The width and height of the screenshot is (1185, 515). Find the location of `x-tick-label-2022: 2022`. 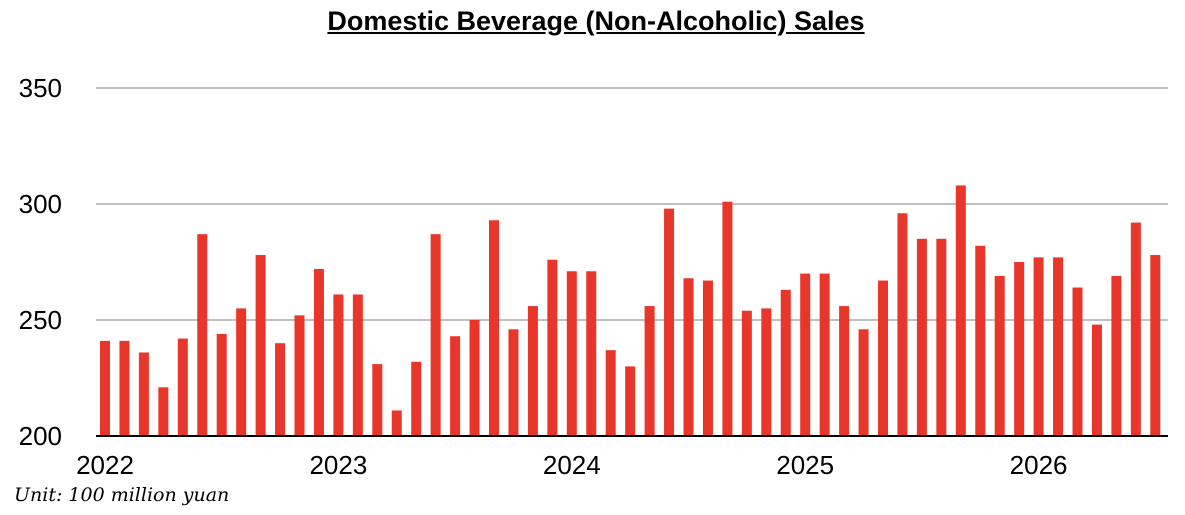

x-tick-label-2022: 2022 is located at coordinates (105, 465).